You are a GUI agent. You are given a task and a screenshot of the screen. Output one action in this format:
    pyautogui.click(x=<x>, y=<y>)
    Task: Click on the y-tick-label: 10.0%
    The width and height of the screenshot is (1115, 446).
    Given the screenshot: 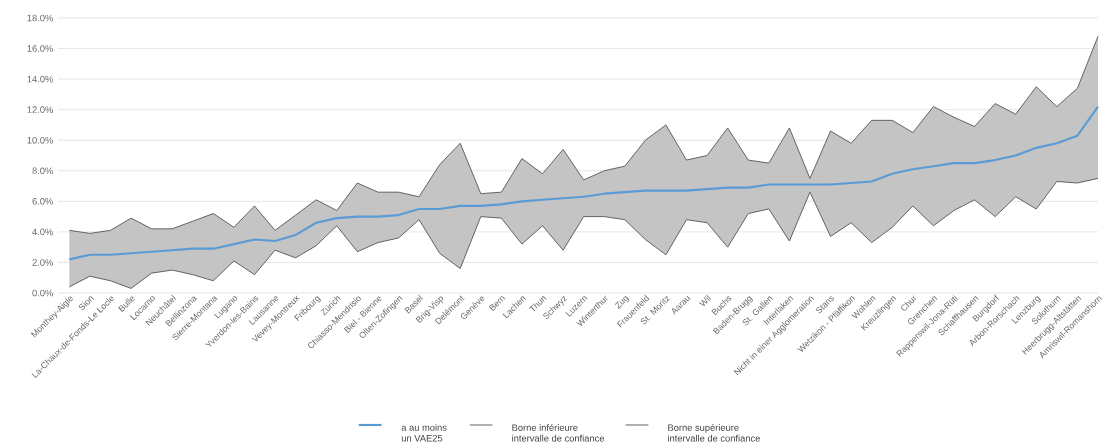 What is the action you would take?
    pyautogui.click(x=40, y=140)
    